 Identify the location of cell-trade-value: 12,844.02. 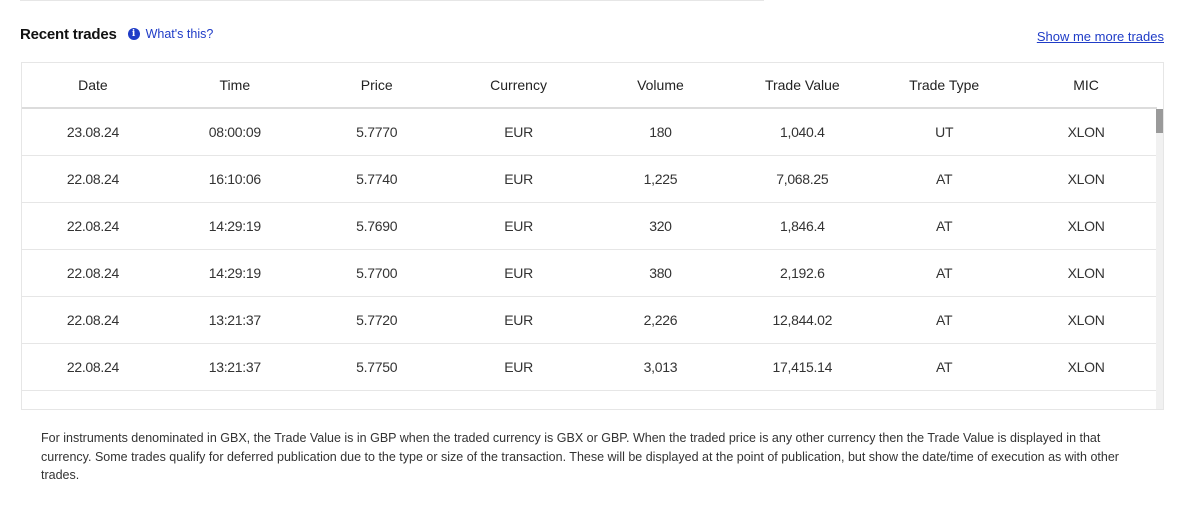
(802, 320).